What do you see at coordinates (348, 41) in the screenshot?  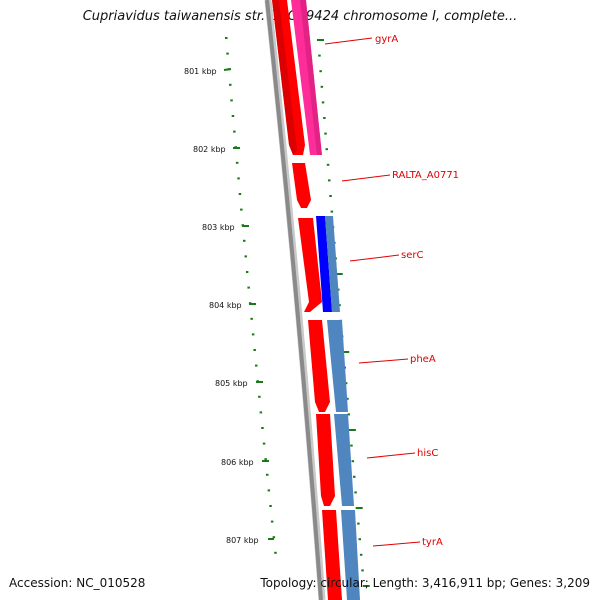 I see `leader-gyrA` at bounding box center [348, 41].